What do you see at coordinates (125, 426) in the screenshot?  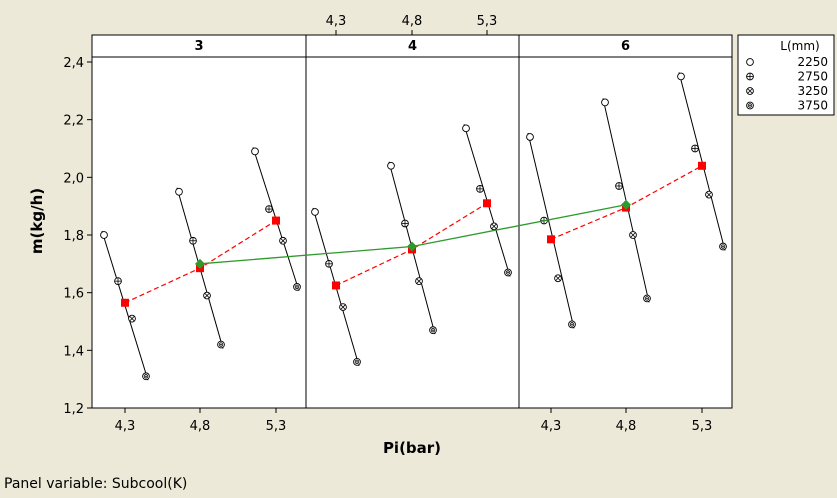 I see `x-tick-label-0-0: 4,3` at bounding box center [125, 426].